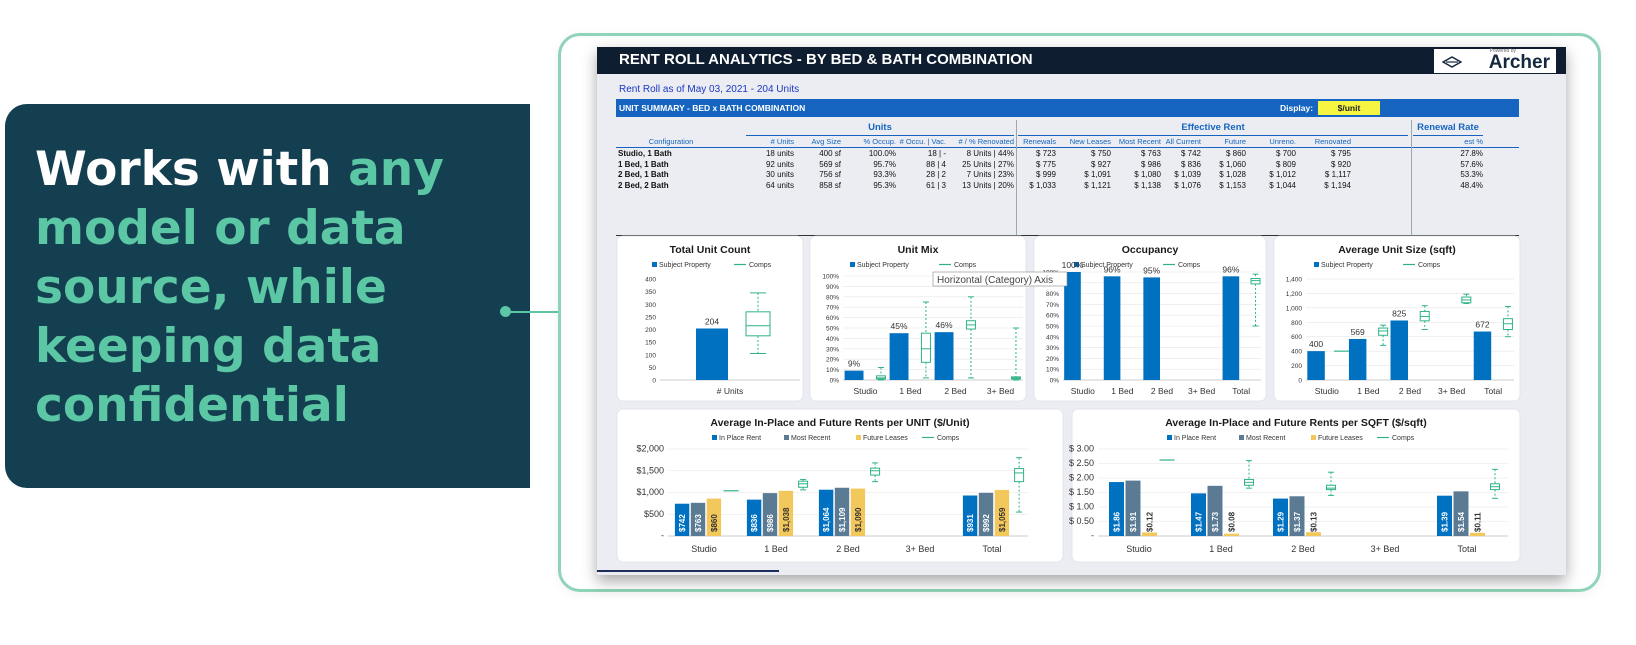  I want to click on data-label: $1.73, so click(1215, 521).